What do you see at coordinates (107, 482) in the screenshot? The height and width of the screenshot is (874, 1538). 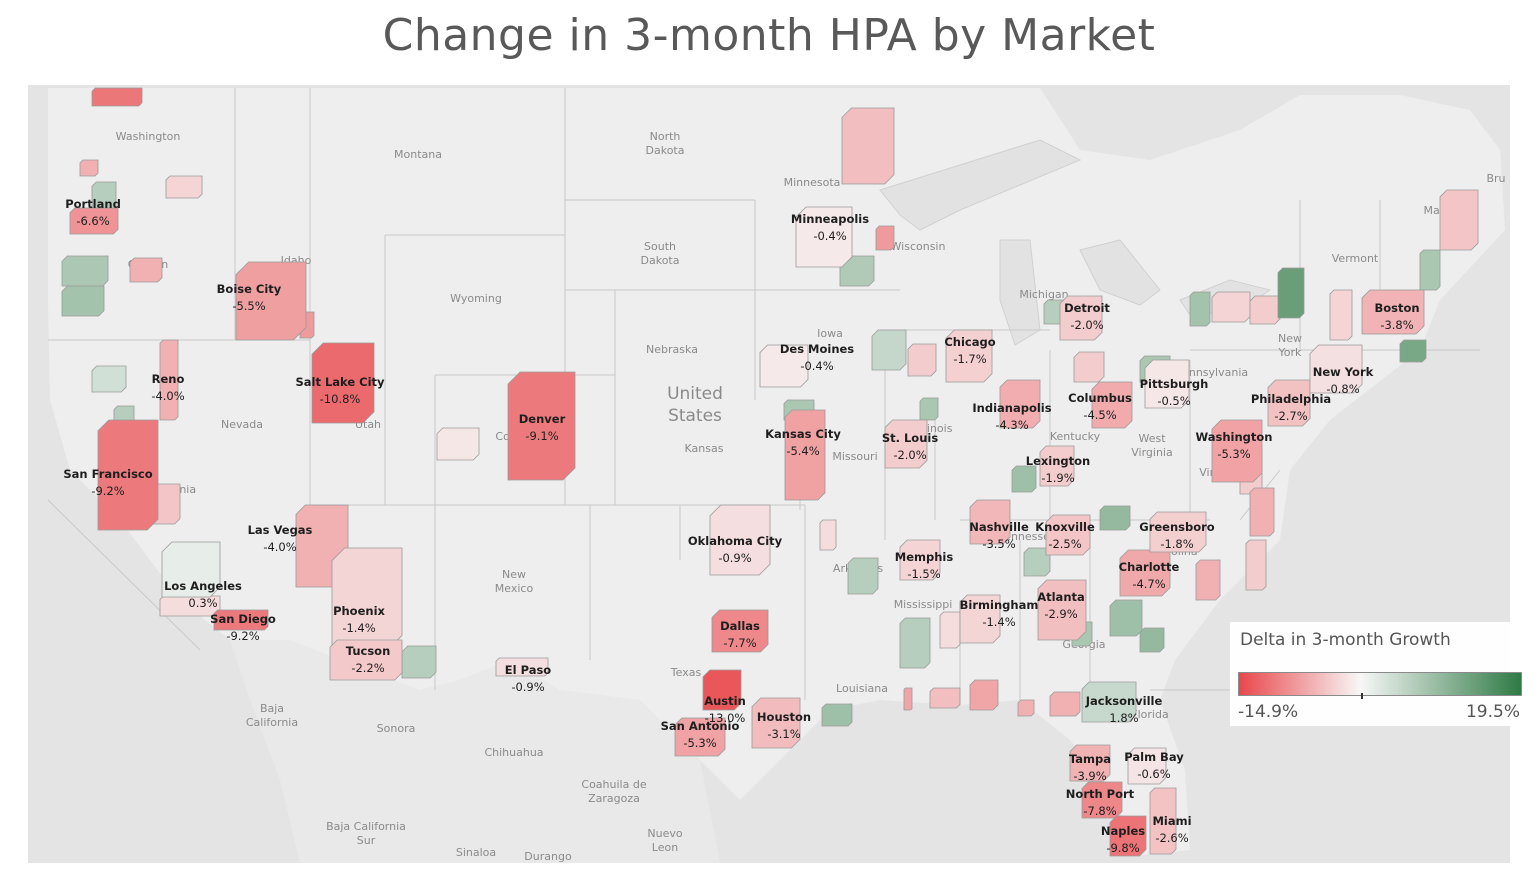 I see `market-label-san-francisco: San Francisco -9.2%` at bounding box center [107, 482].